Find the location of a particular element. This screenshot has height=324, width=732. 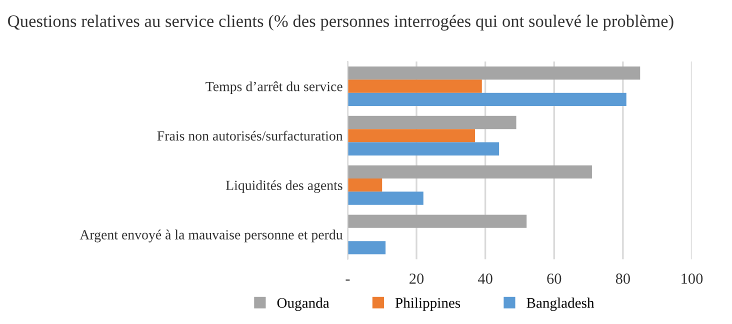

y-tick-label: Liquidités des agents is located at coordinates (284, 186).